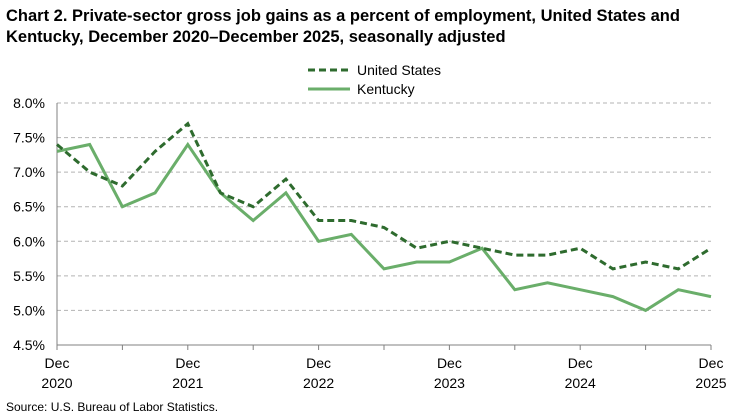 This screenshot has height=420, width=750. What do you see at coordinates (29, 103) in the screenshot?
I see `y-tick-label: 8.0%` at bounding box center [29, 103].